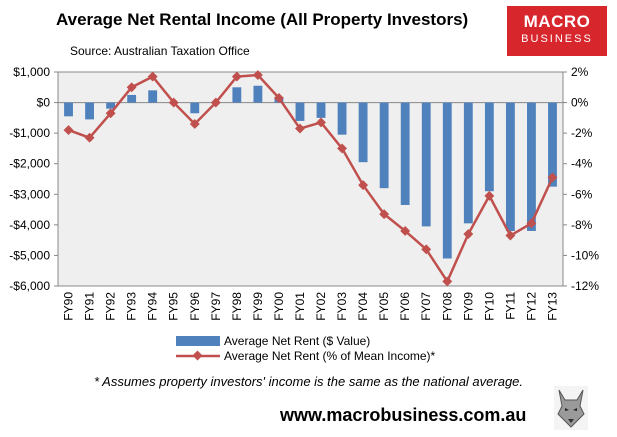  I want to click on x-tick-label: FY92, so click(111, 306).